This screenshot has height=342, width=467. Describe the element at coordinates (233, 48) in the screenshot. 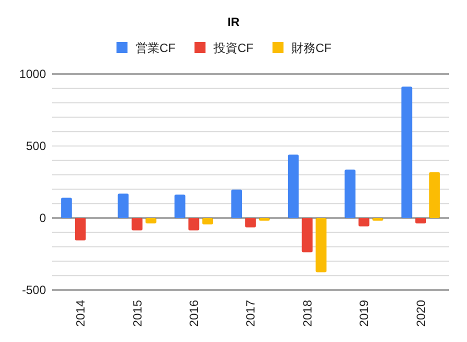

I see `legend-label: 投資CF` at that location.